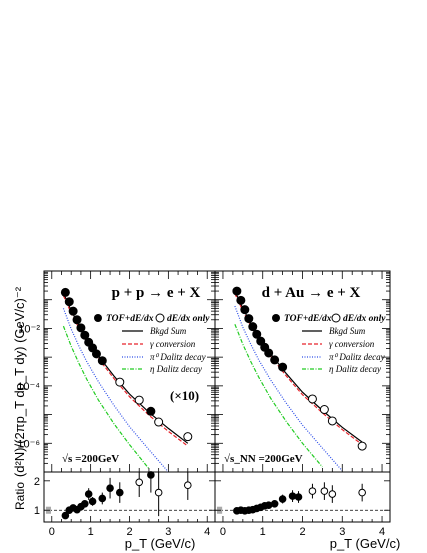  Describe the element at coordinates (28, 387) in the screenshot. I see `y-tick-label: 10⁻⁴` at that location.